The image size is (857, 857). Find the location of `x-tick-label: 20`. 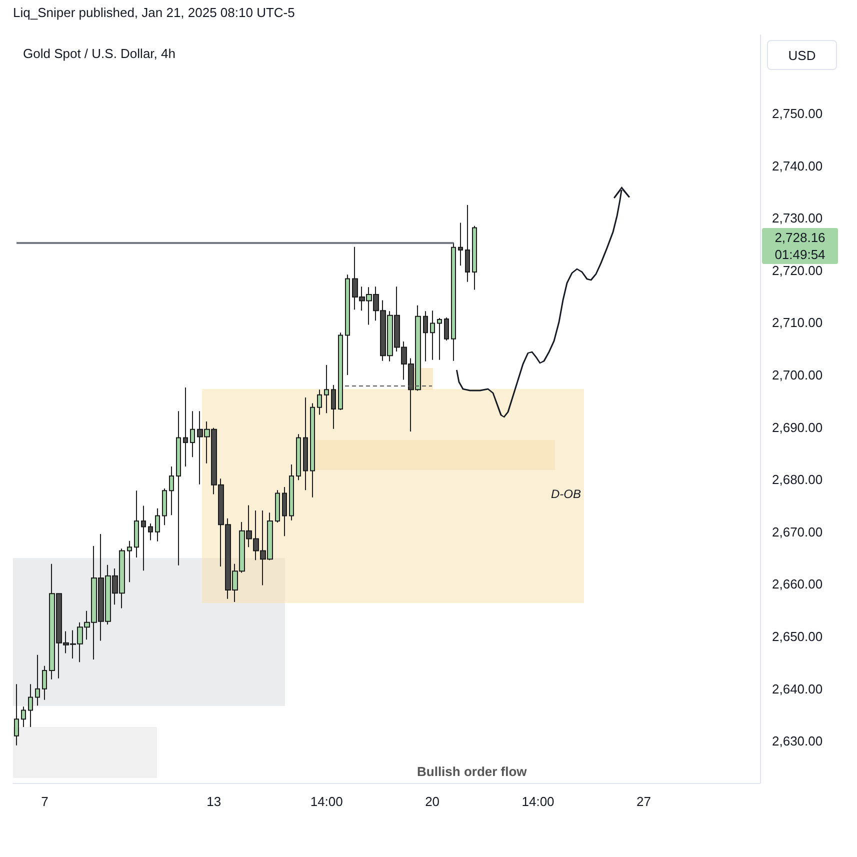

x-tick-label: 20 is located at coordinates (432, 801).